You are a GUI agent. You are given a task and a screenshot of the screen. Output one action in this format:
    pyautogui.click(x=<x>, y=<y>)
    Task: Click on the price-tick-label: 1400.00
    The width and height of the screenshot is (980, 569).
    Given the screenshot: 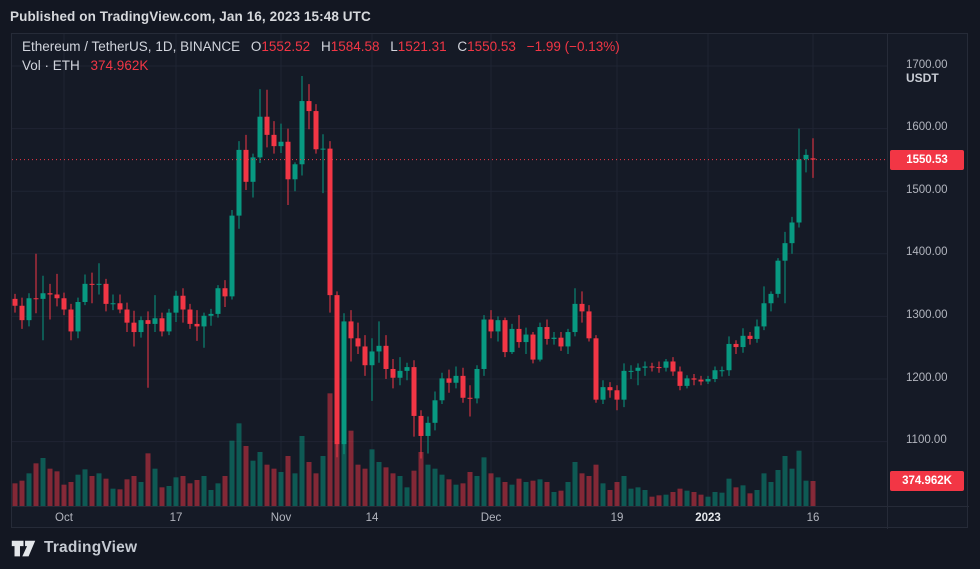 What is the action you would take?
    pyautogui.click(x=927, y=252)
    